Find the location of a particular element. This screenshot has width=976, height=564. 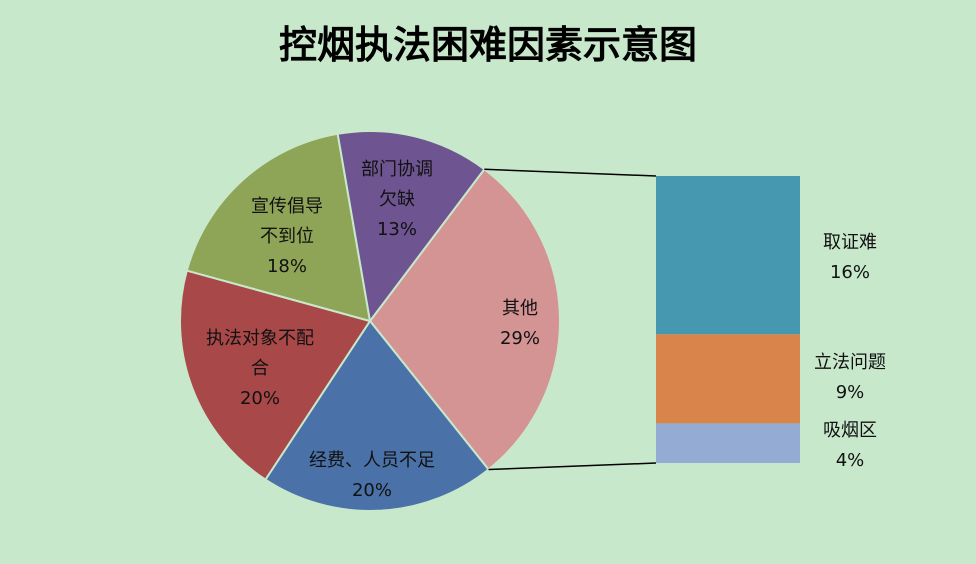

pie-label: 宣传倡导不到位 18% is located at coordinates (287, 237).